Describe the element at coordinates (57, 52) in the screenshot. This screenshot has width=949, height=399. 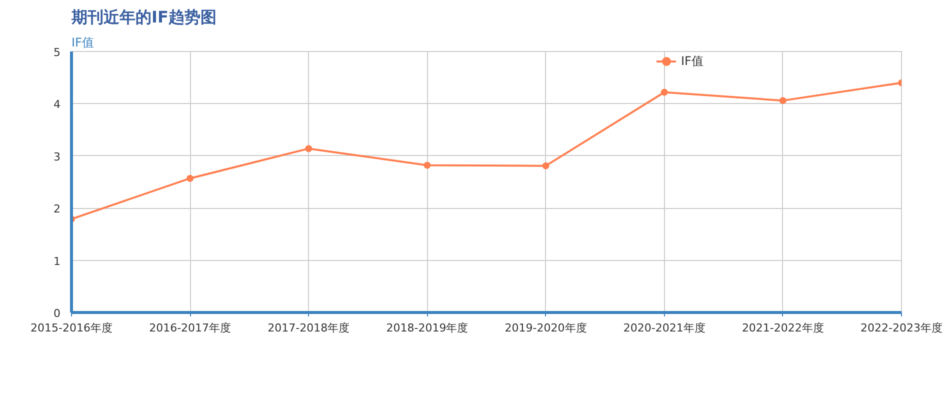
I see `y-tick-label: 5` at that location.